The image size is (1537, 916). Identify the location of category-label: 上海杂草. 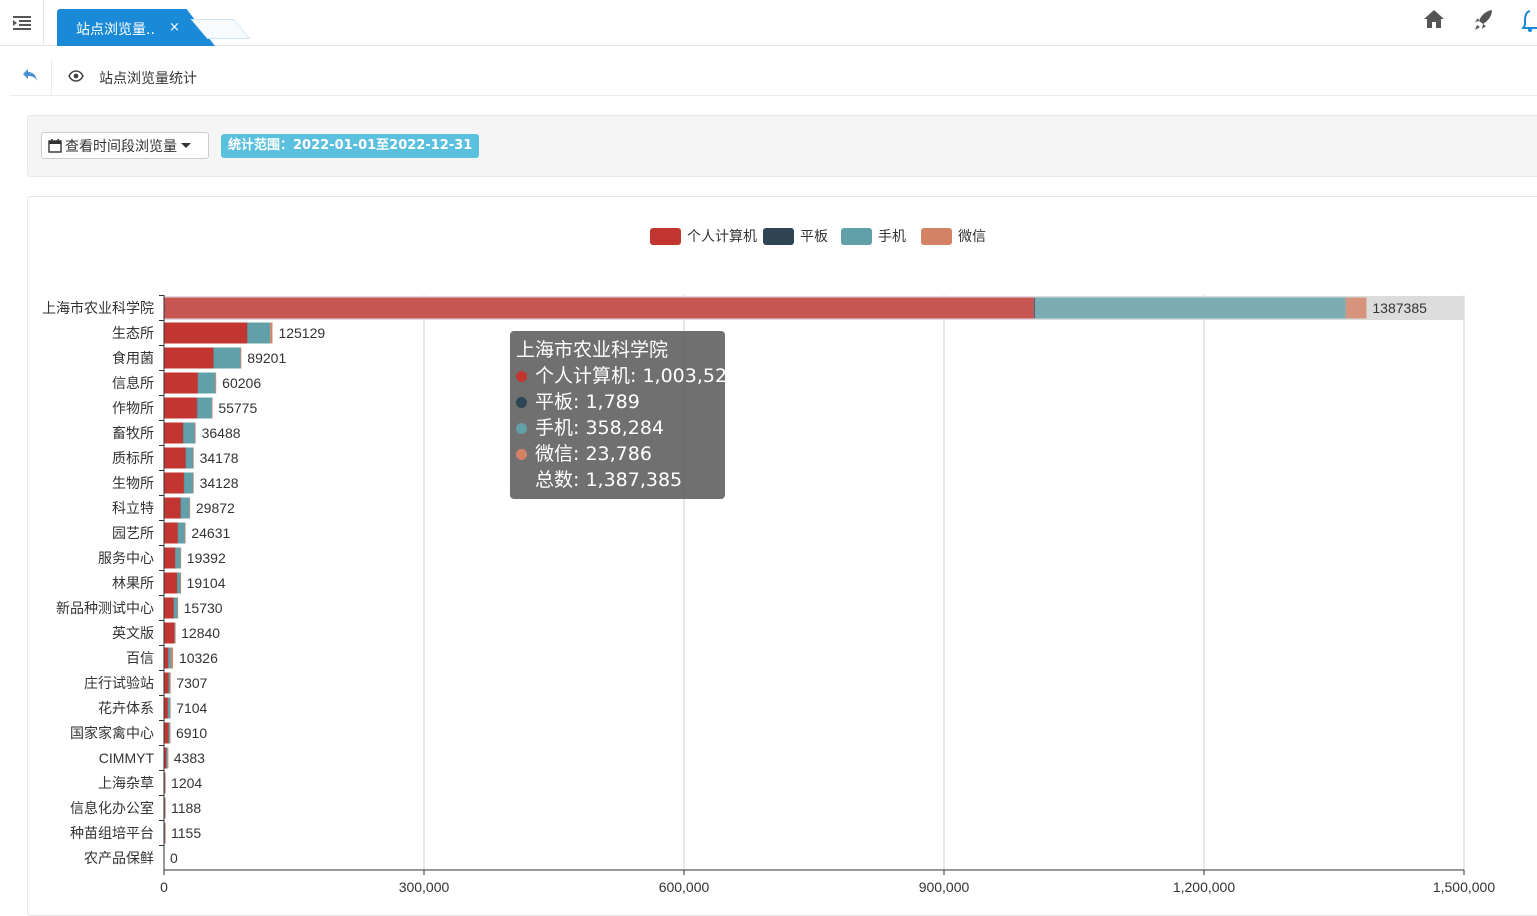
(126, 783).